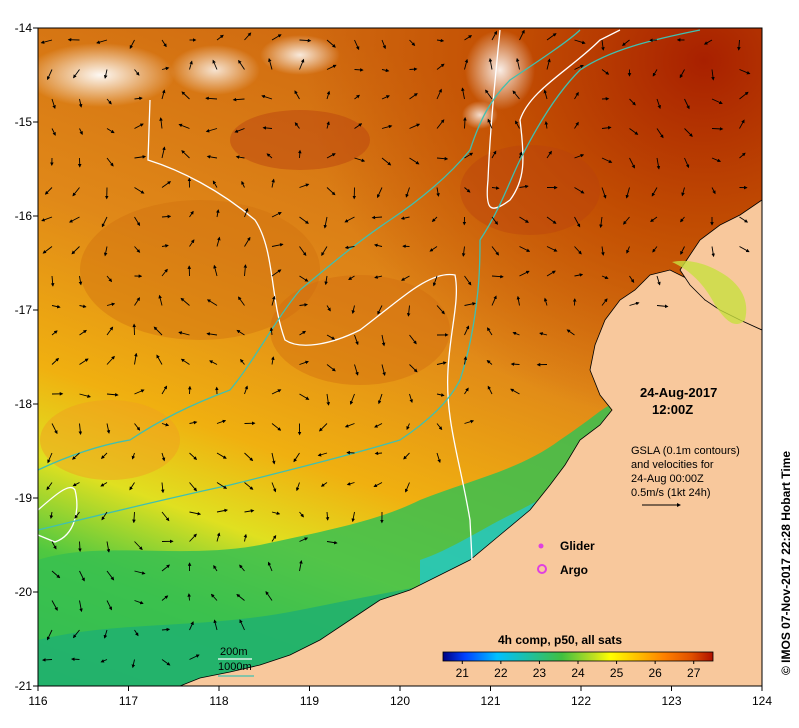 Image resolution: width=799 pixels, height=728 pixels. What do you see at coordinates (540, 673) in the screenshot?
I see `colorbar-tick-label: 23` at bounding box center [540, 673].